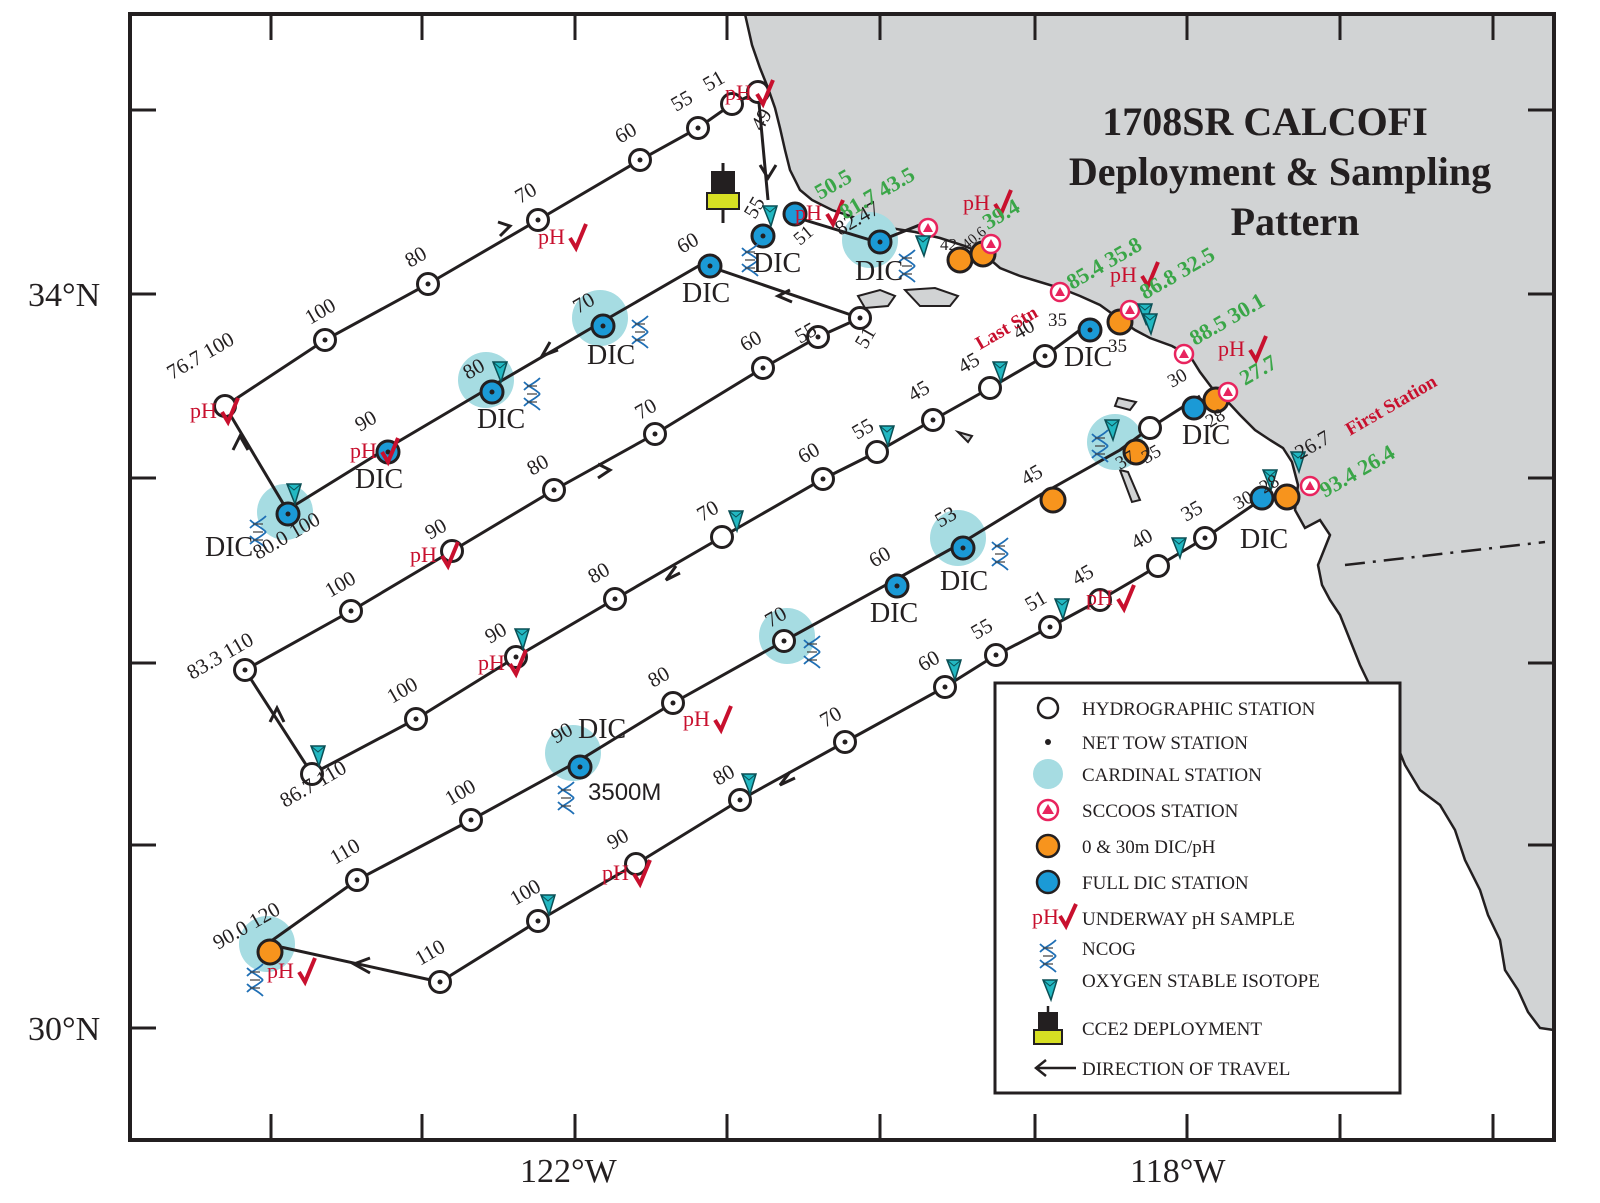 The height and width of the screenshot is (1203, 1600). I want to click on title-line-2: Deployment & Sampling, so click(1280, 171).